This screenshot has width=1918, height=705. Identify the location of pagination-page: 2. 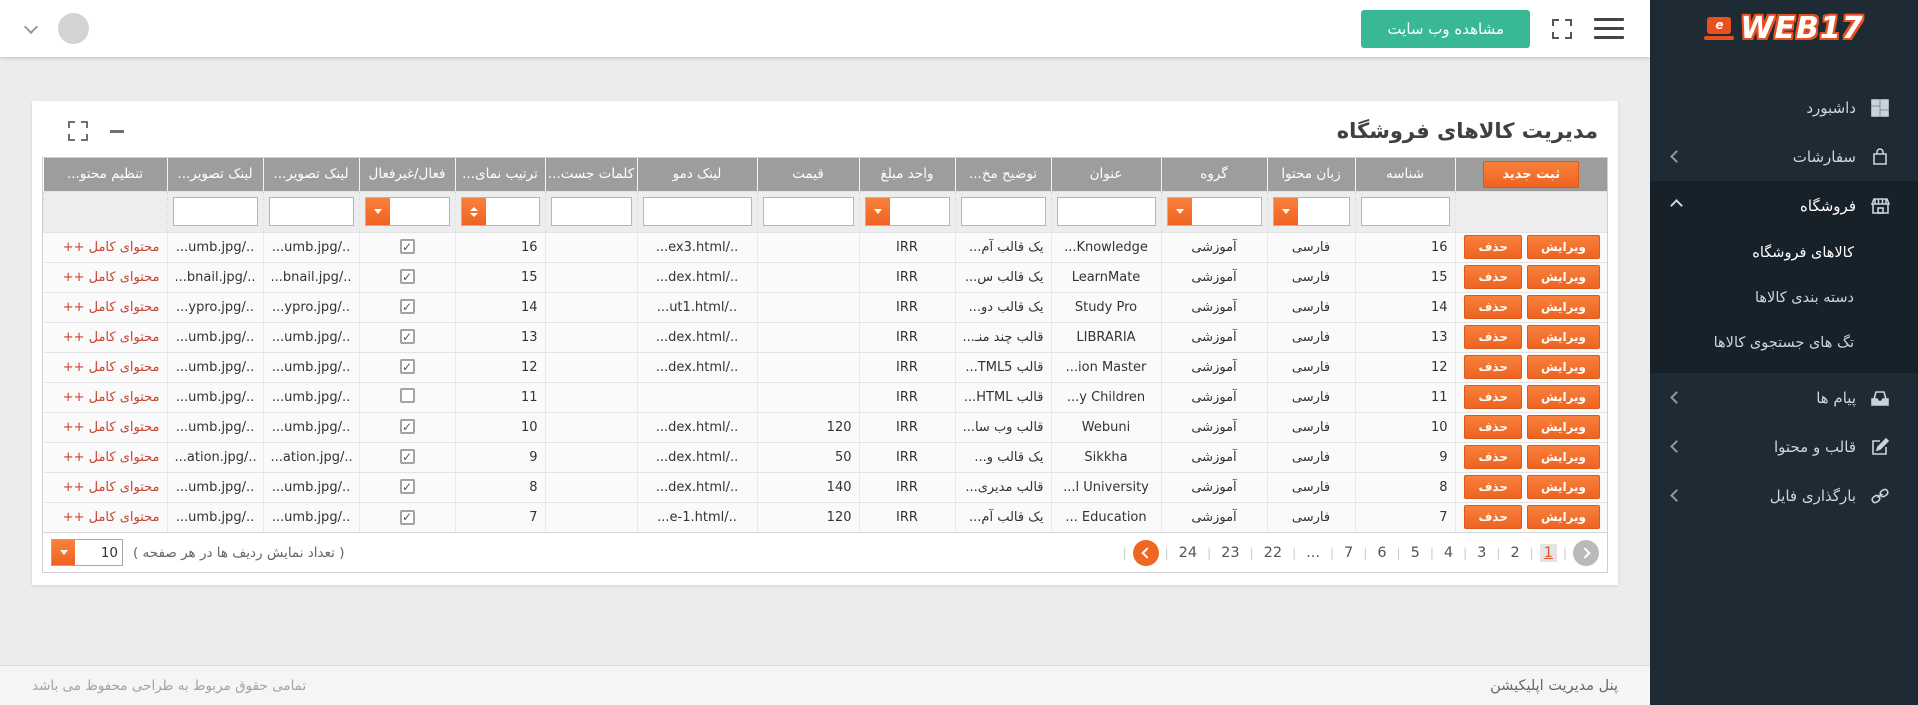
(1515, 552).